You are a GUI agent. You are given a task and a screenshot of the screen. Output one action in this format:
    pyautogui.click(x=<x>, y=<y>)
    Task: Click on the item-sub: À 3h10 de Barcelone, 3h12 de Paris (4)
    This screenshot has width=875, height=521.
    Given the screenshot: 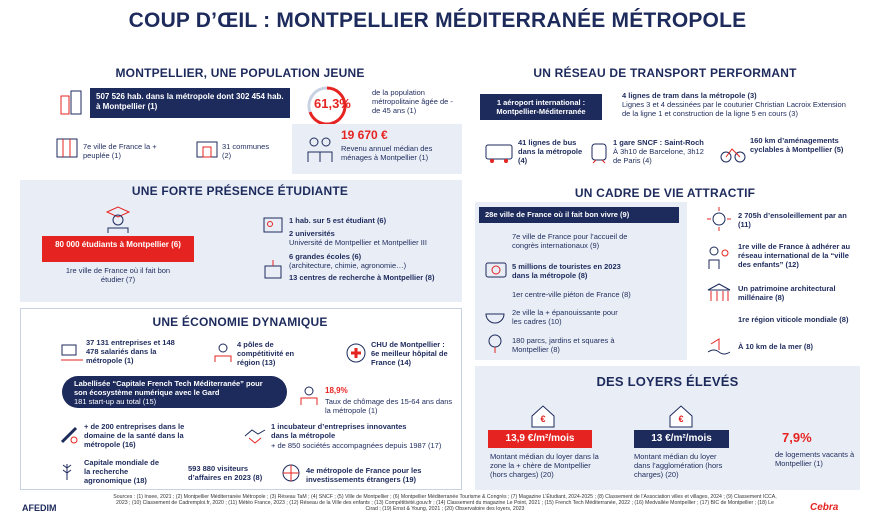 What is the action you would take?
    pyautogui.click(x=658, y=156)
    